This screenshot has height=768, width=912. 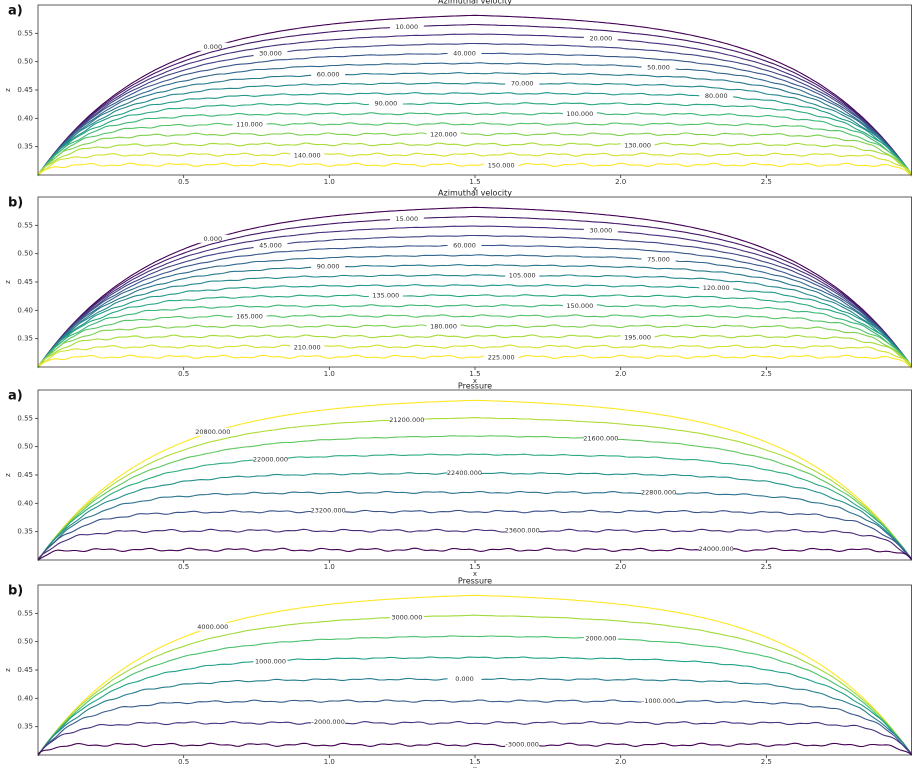 I want to click on contour-label: 24000.000, so click(x=716, y=549).